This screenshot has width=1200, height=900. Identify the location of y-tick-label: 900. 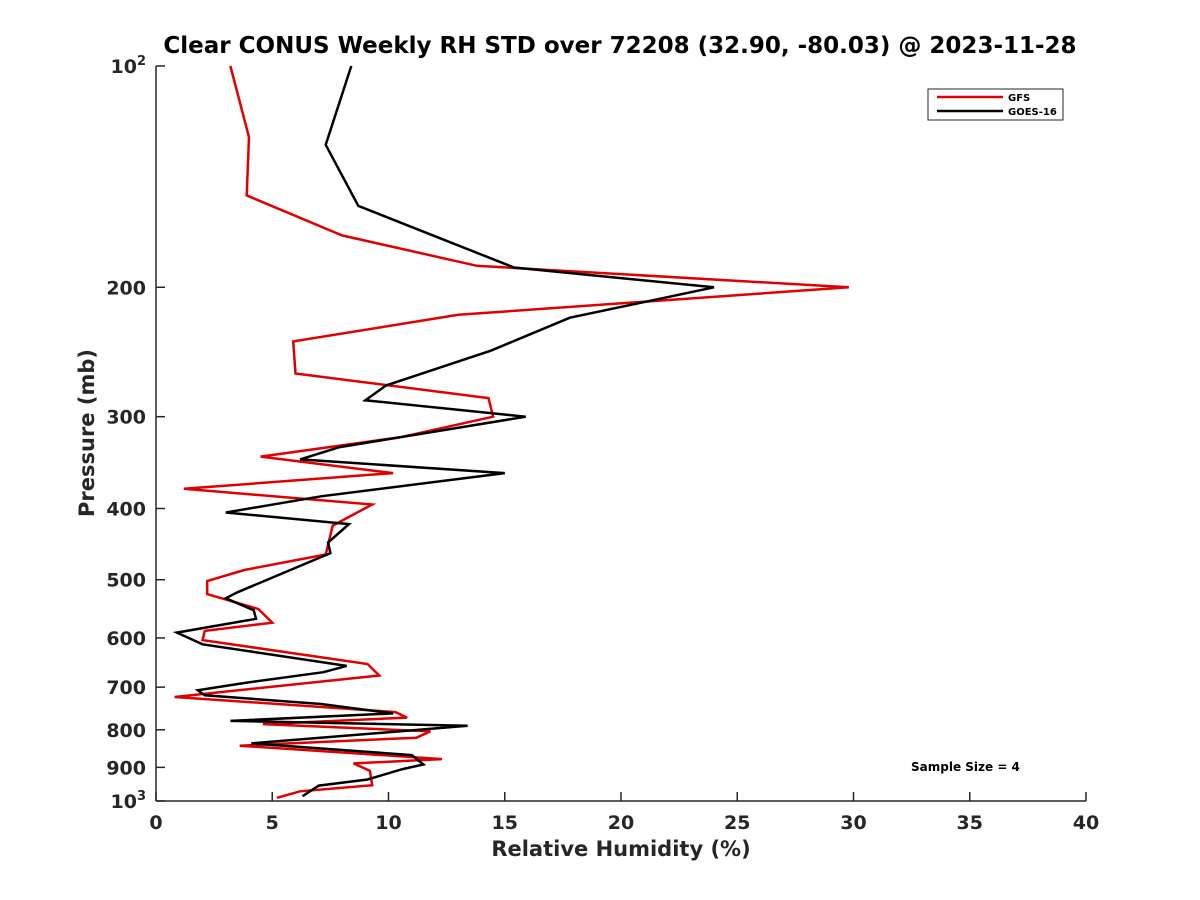
(126, 768).